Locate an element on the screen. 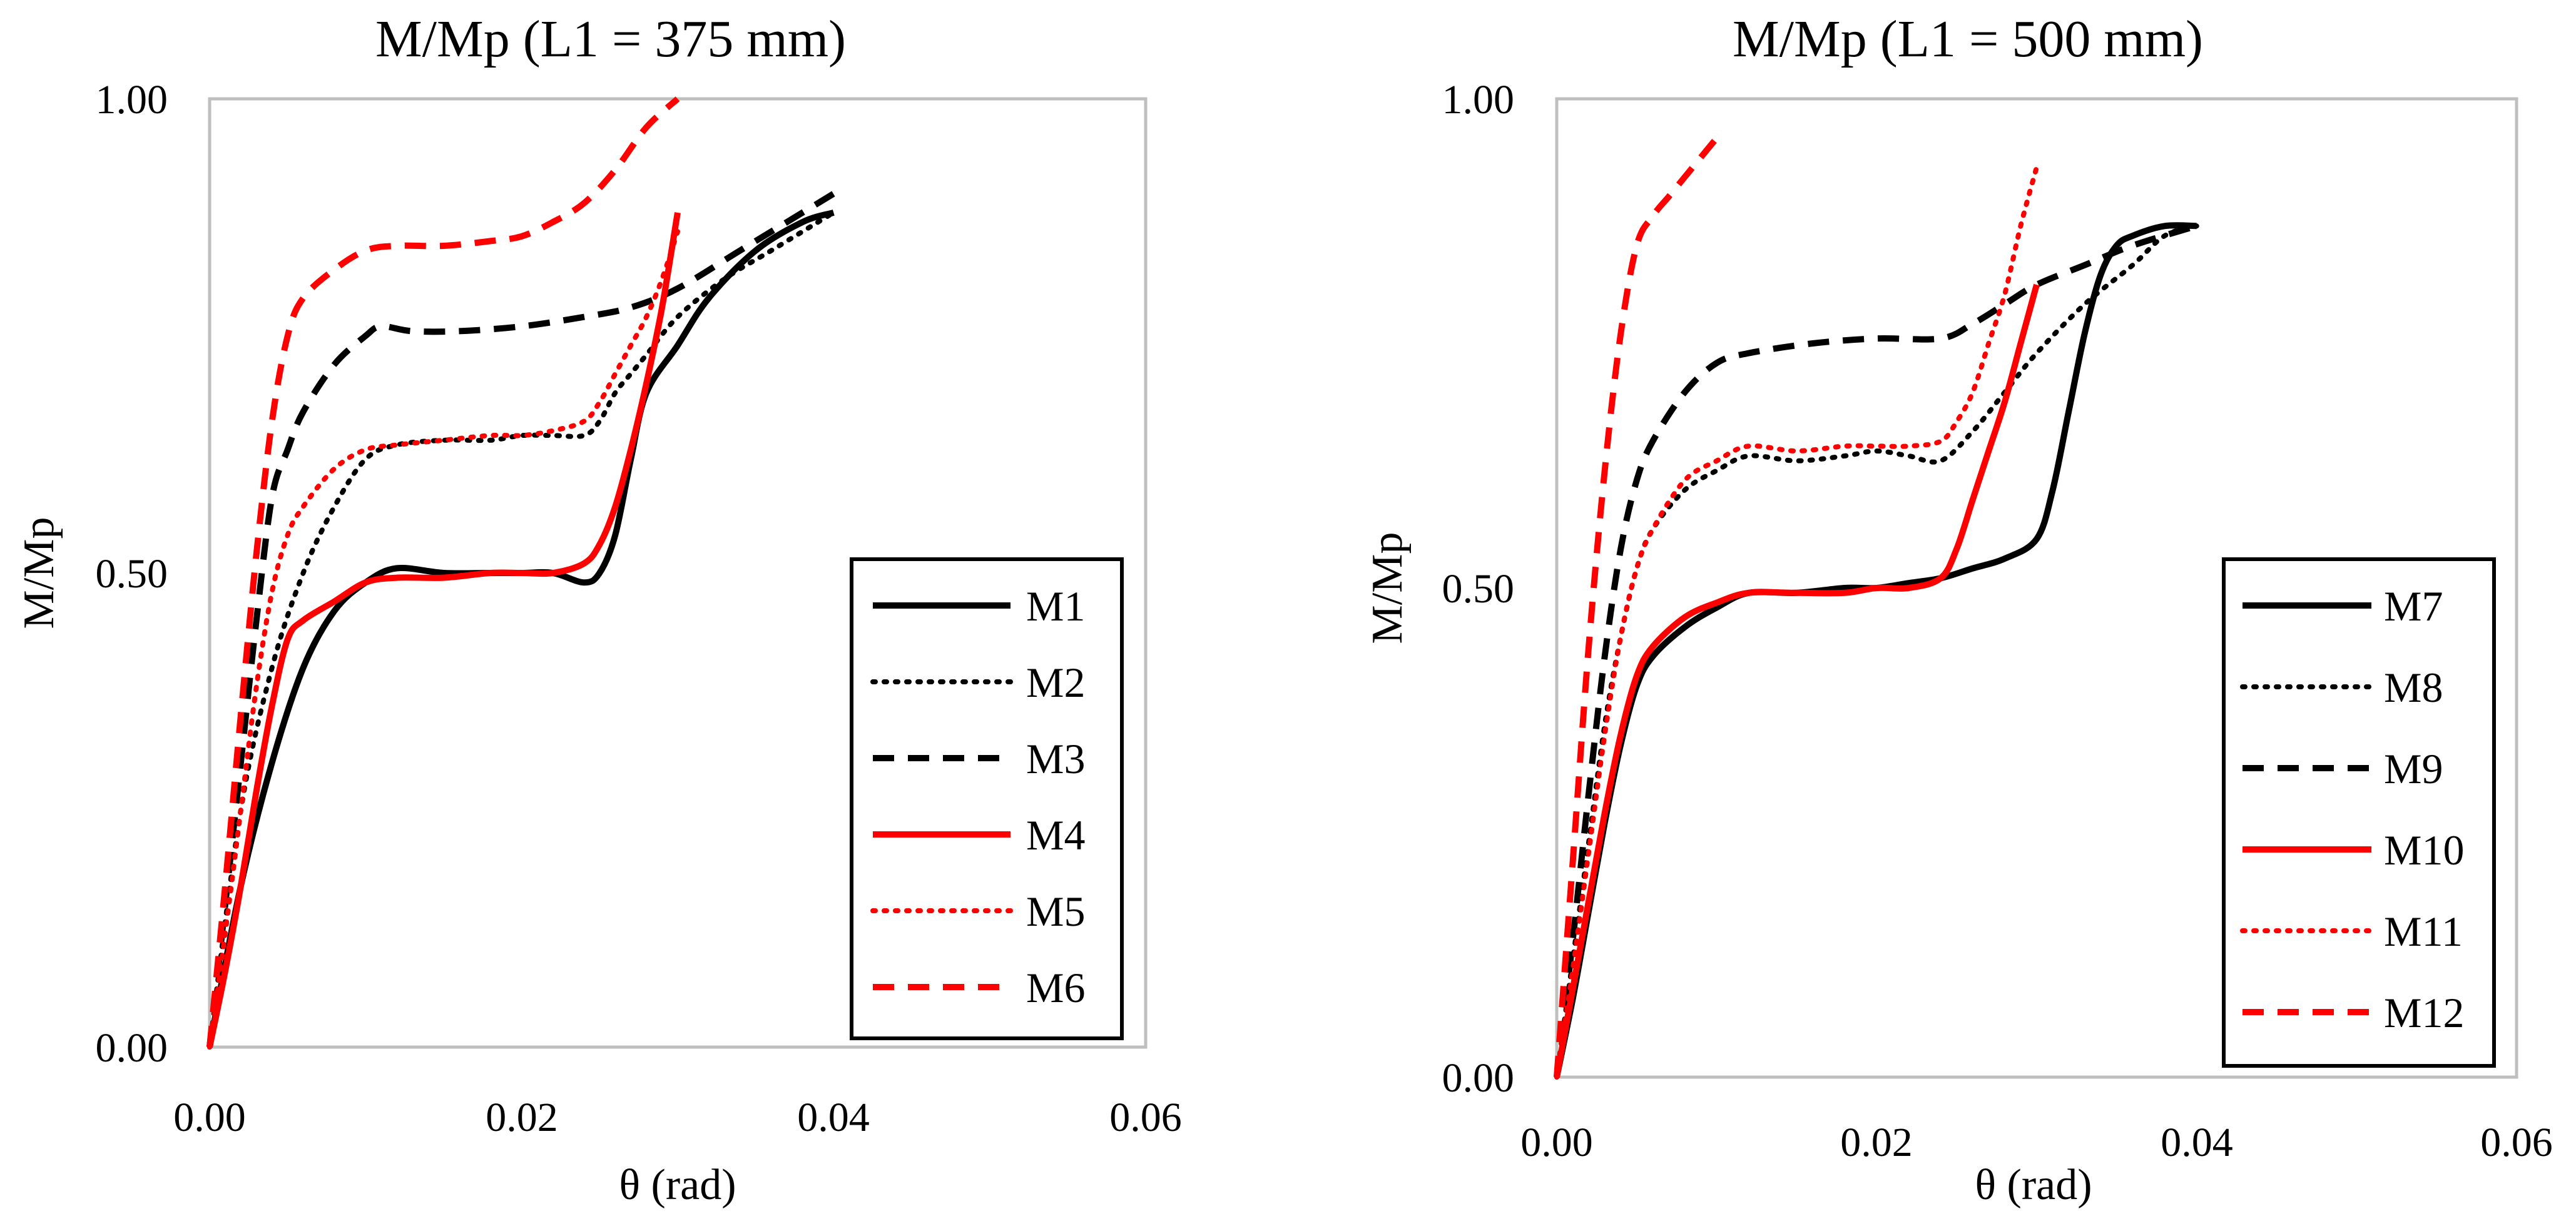 The image size is (2576, 1231). series-line-m11 is located at coordinates (1797, 622).